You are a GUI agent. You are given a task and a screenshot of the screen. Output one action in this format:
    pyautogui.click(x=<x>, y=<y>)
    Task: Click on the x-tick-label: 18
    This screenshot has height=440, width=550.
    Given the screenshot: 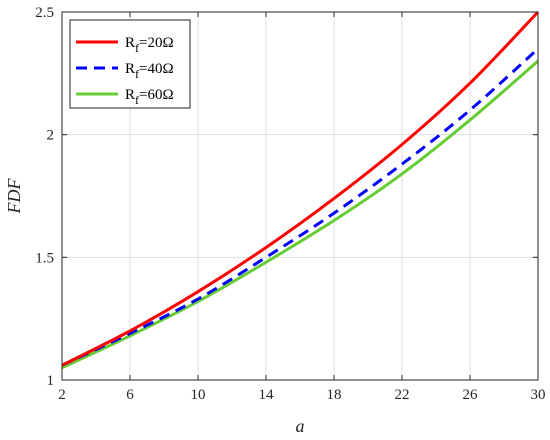 What is the action you would take?
    pyautogui.click(x=334, y=395)
    